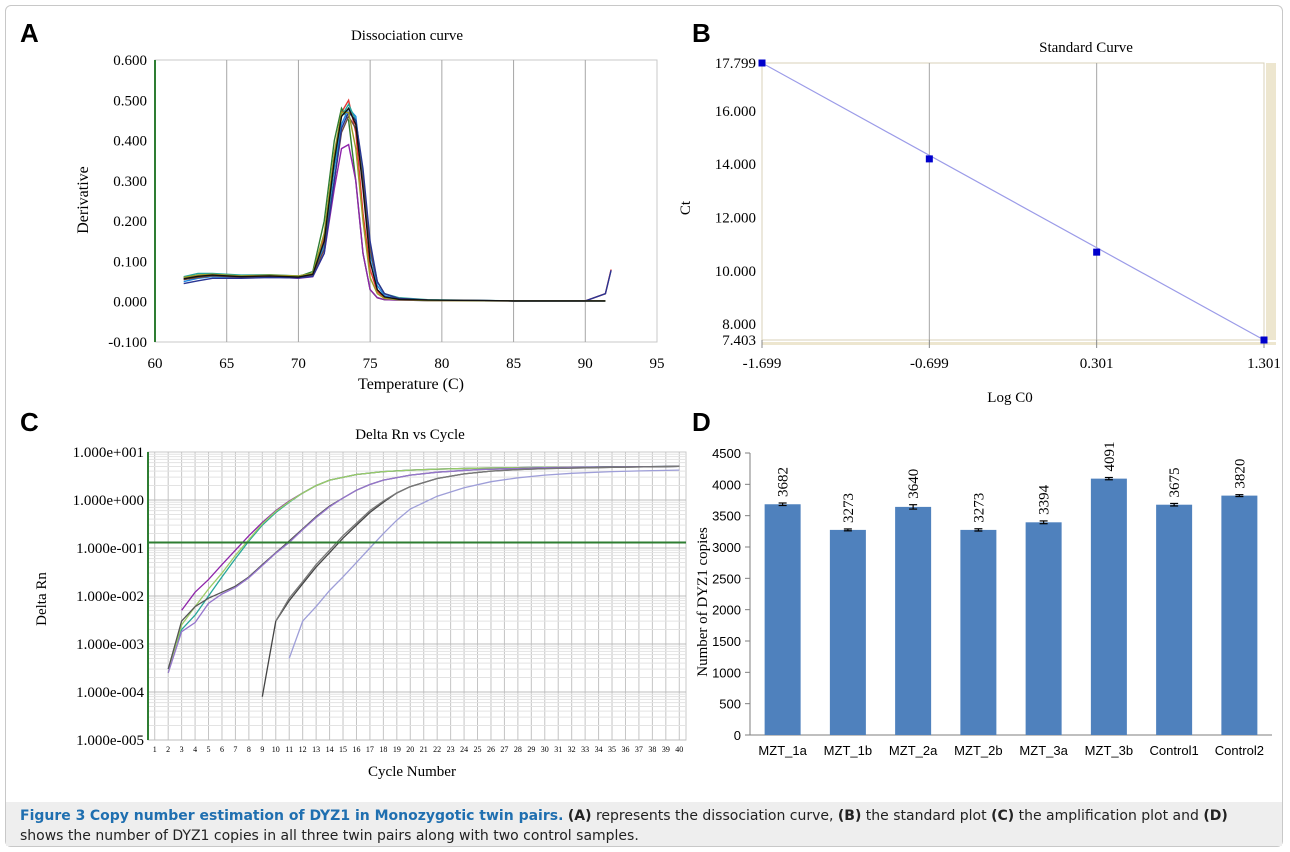  I want to click on chart-d-y-tick-label: 500, so click(730, 704).